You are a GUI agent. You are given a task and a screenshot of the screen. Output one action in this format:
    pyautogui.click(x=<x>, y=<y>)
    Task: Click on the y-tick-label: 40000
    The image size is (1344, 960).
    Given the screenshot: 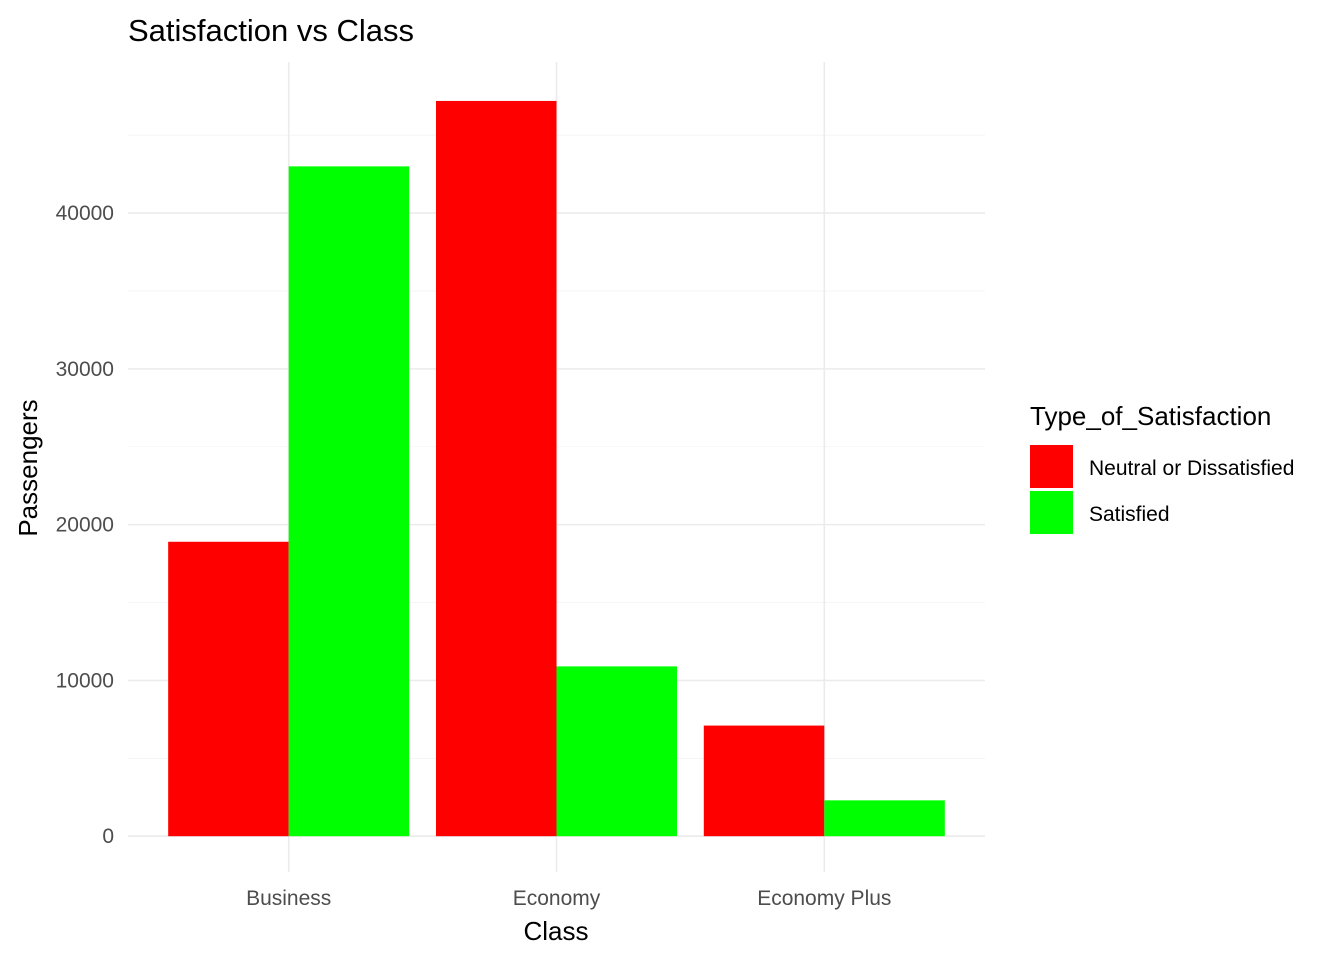 What is the action you would take?
    pyautogui.click(x=85, y=213)
    